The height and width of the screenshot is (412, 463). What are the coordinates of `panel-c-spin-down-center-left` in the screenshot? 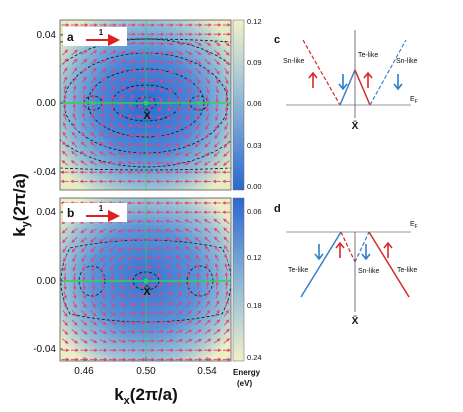 It's located at (343, 82).